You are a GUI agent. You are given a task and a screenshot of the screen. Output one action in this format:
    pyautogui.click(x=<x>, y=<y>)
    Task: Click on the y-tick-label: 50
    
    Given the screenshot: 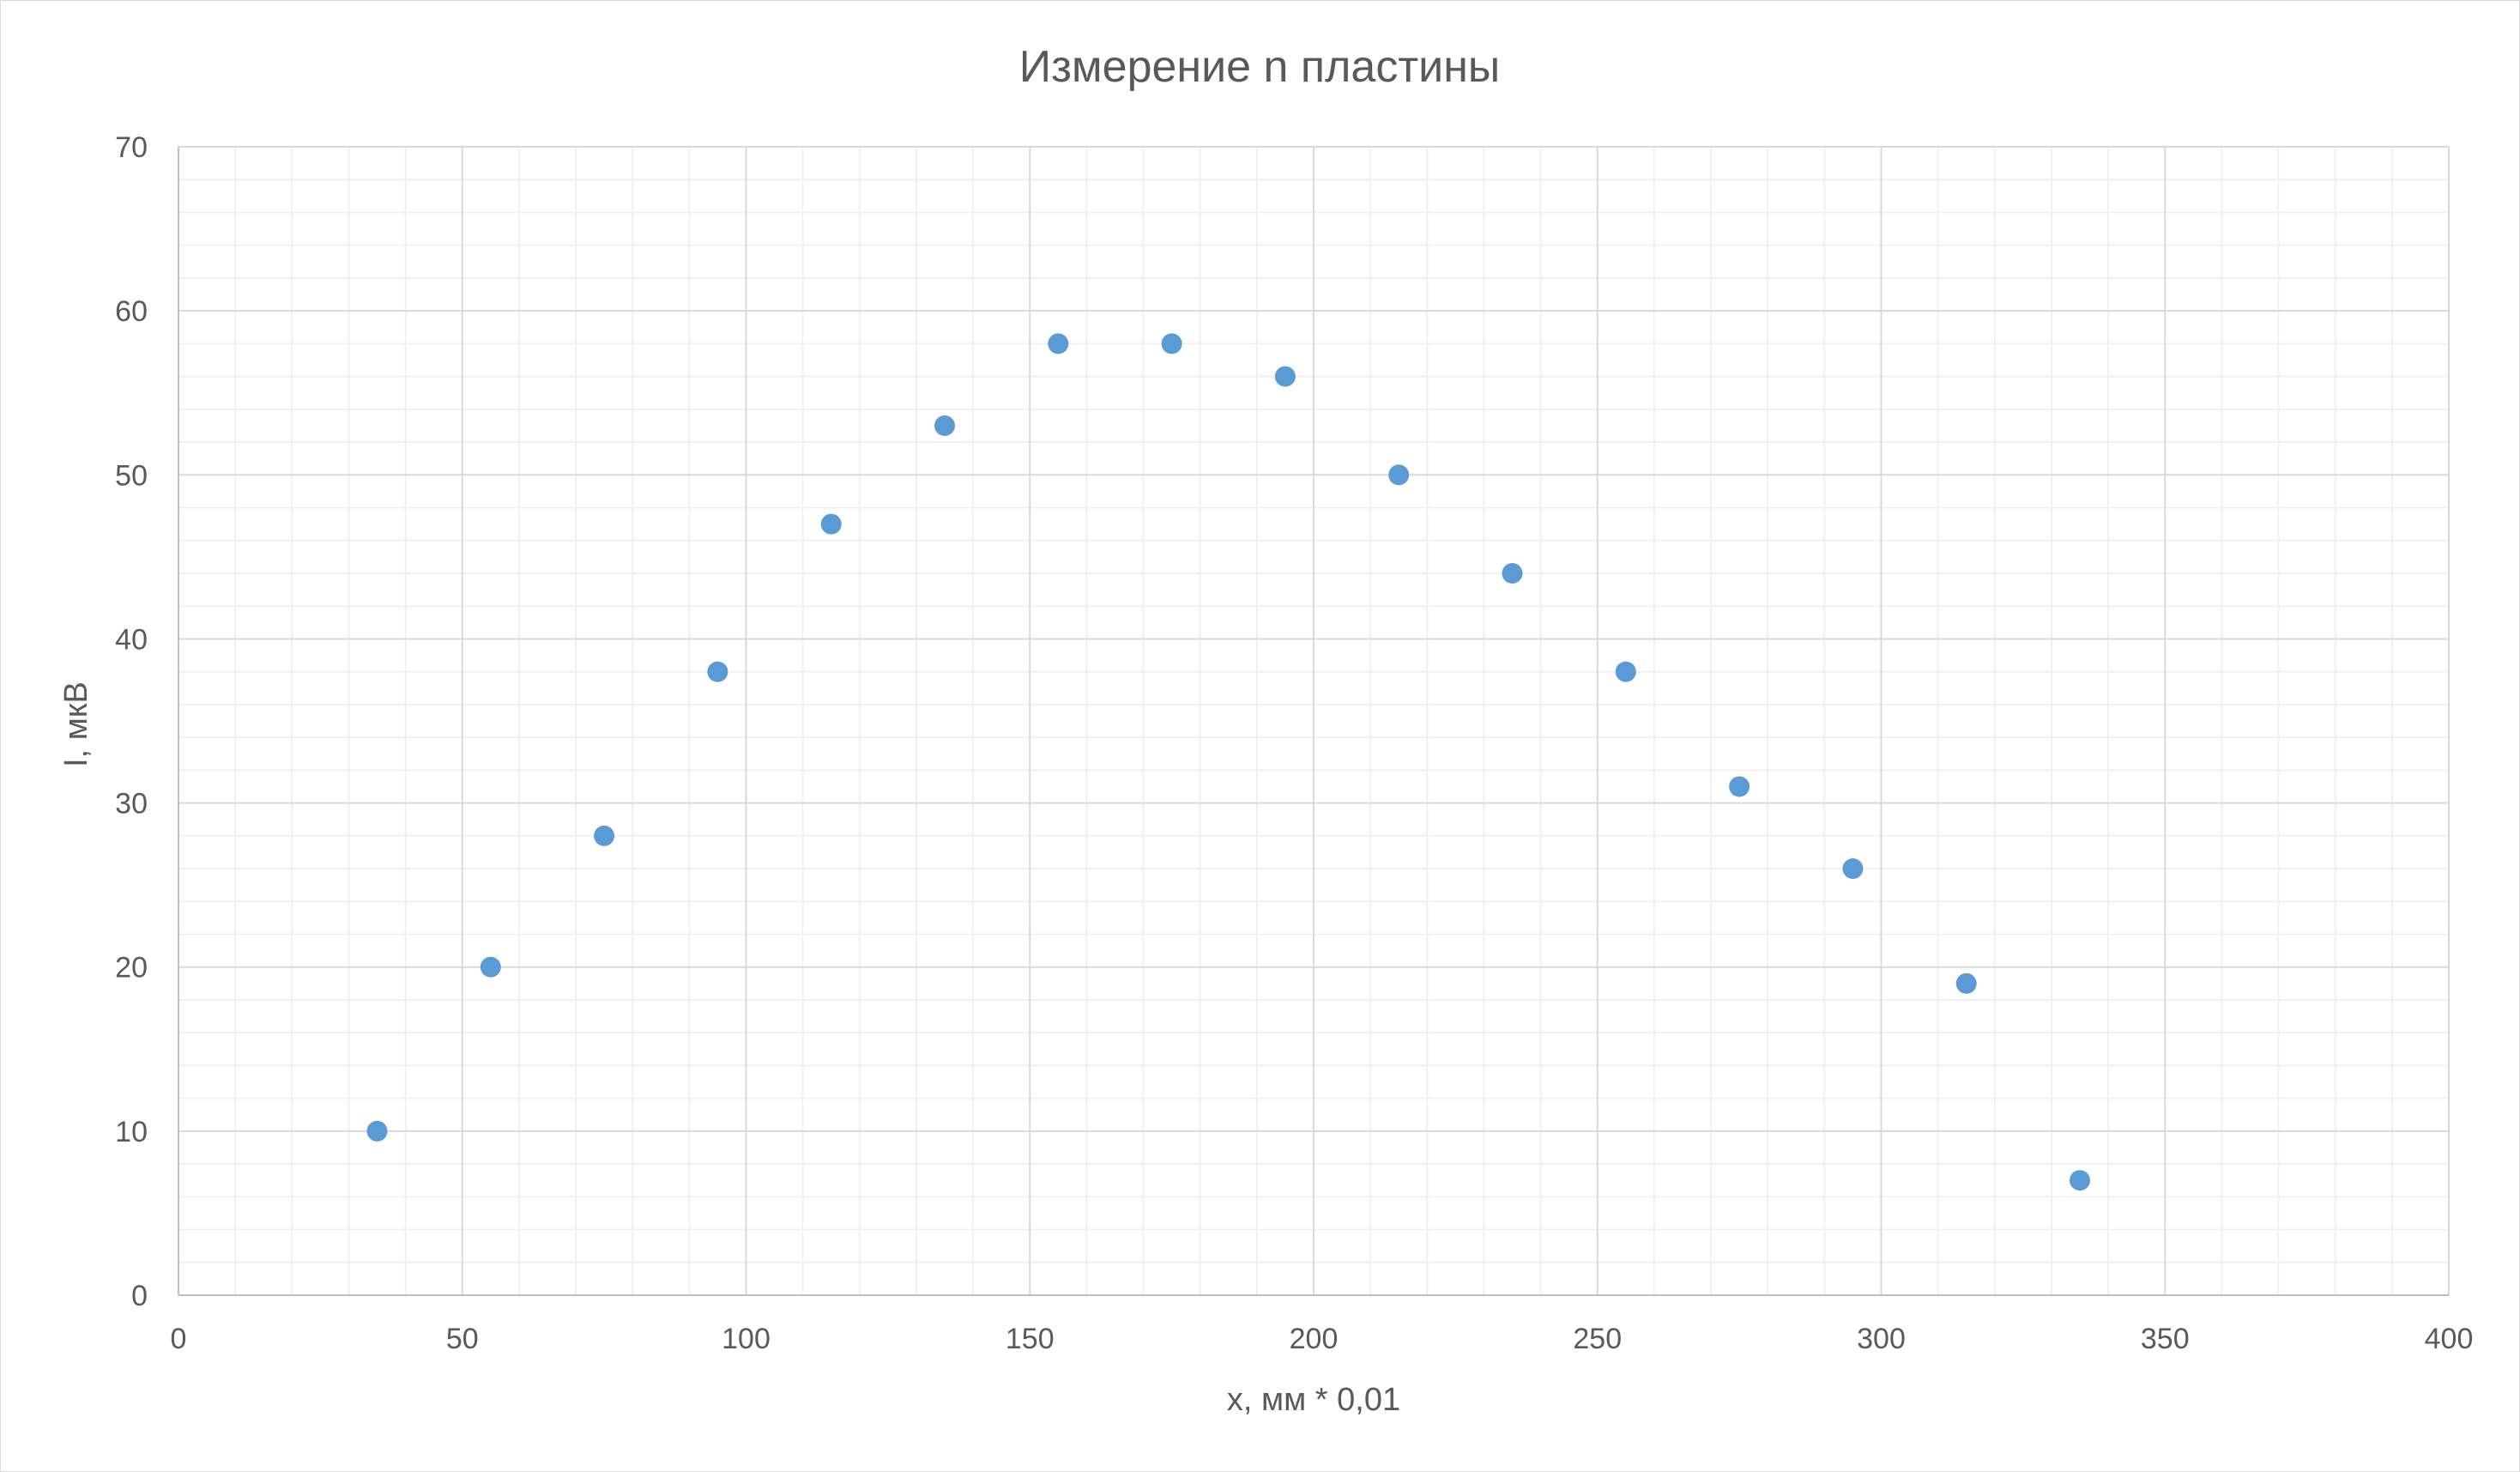 What is the action you would take?
    pyautogui.click(x=132, y=475)
    